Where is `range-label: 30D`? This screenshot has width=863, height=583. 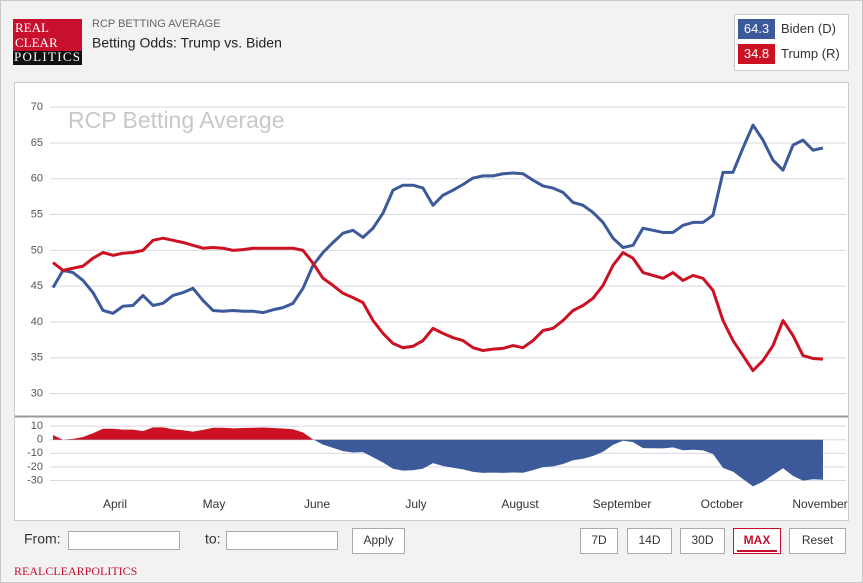
range-label: 30D is located at coordinates (702, 540).